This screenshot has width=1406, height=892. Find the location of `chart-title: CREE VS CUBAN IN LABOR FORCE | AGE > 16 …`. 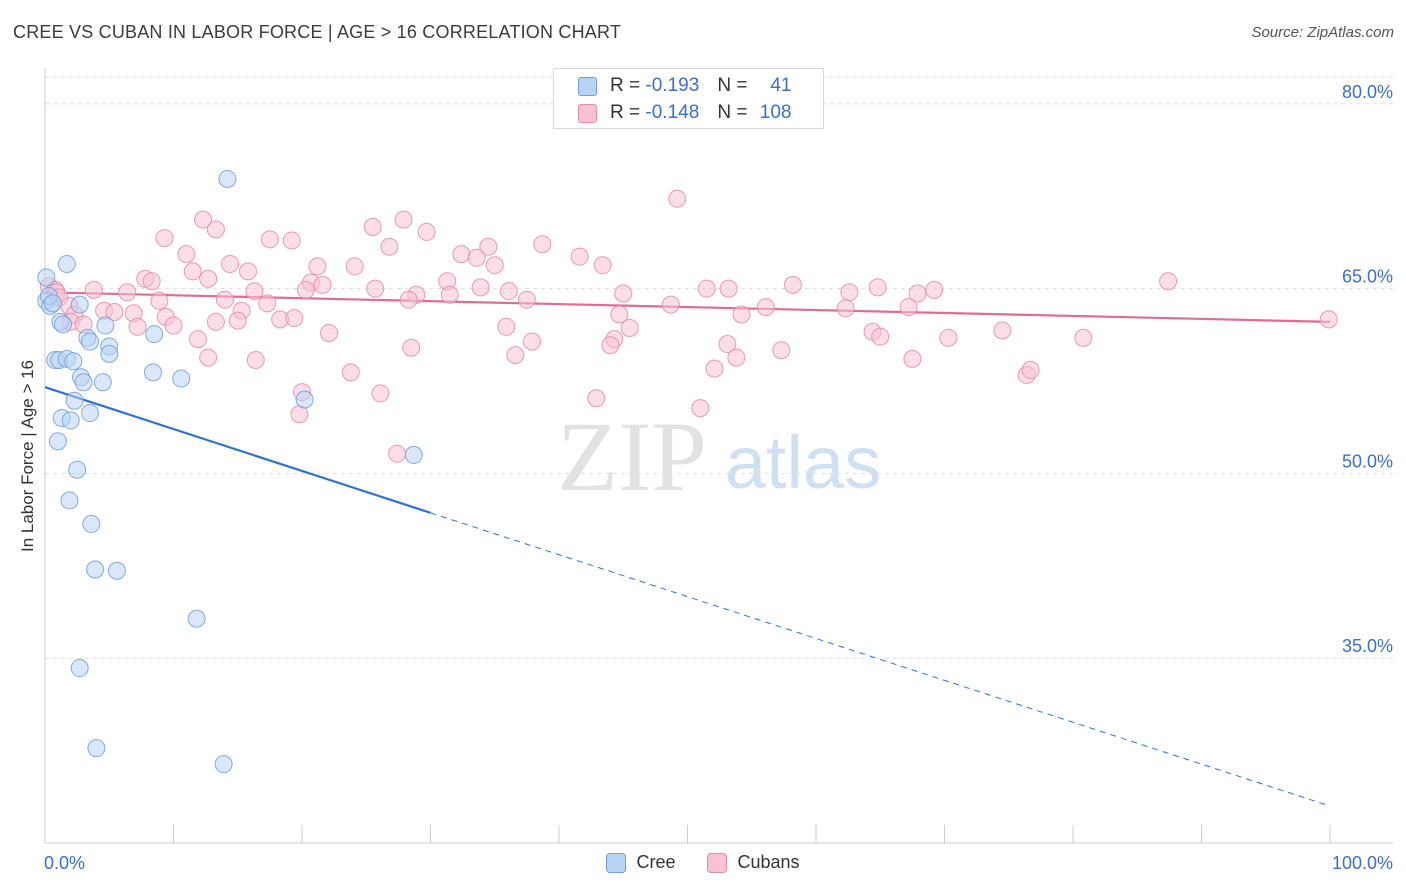

chart-title: CREE VS CUBAN IN LABOR FORCE | AGE > 16 … is located at coordinates (317, 32).